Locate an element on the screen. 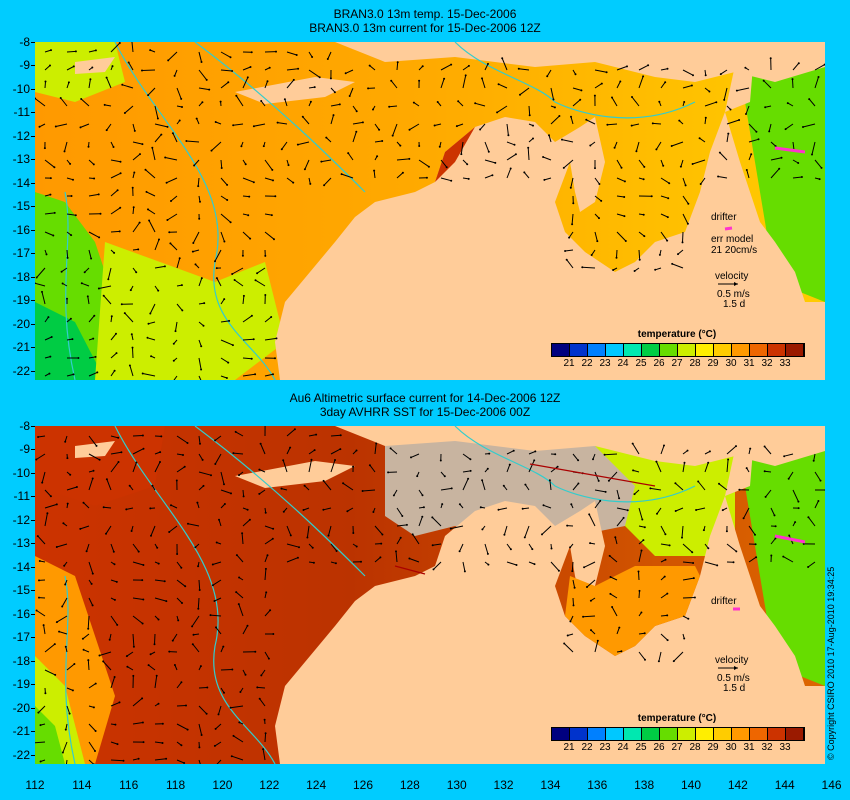 The image size is (850, 800). longitude-tick-label: 114 is located at coordinates (82, 785).